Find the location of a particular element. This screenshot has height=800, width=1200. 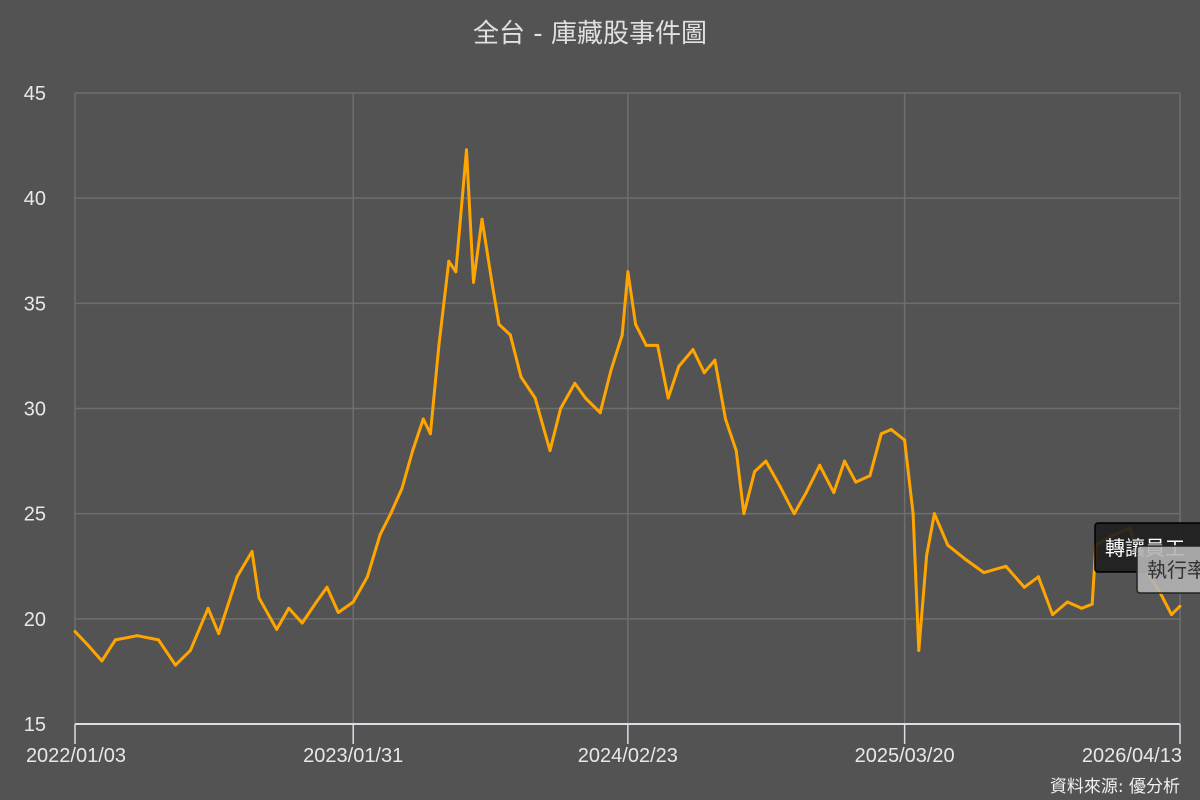

x-tick-label: 2022/01/03 is located at coordinates (76, 756).